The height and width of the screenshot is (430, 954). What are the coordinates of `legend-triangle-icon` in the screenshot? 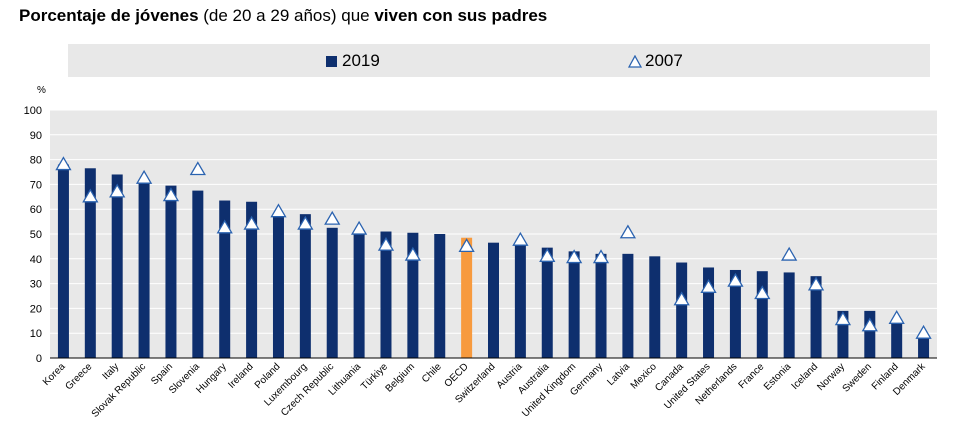 It's located at (635, 61).